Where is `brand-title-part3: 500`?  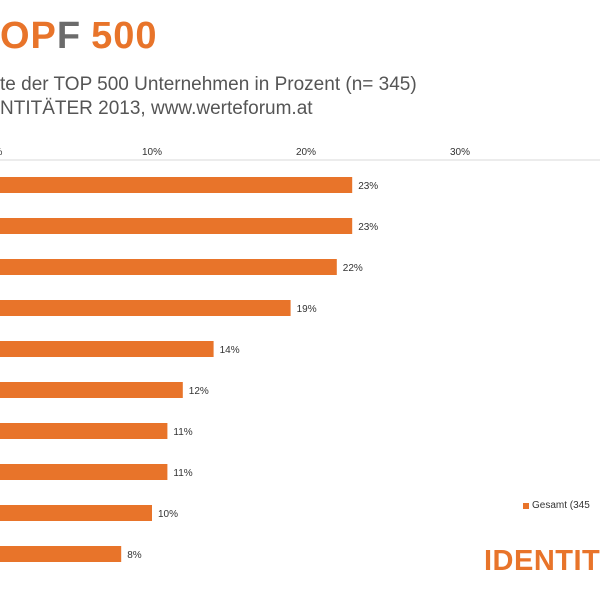
brand-title-part3: 500 is located at coordinates (124, 36).